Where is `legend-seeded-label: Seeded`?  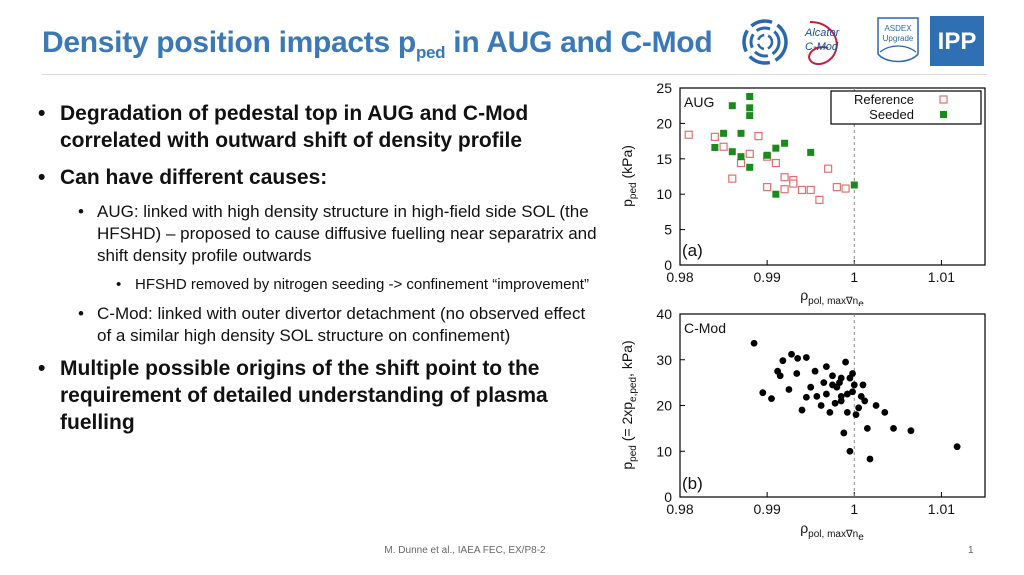 legend-seeded-label: Seeded is located at coordinates (891, 114).